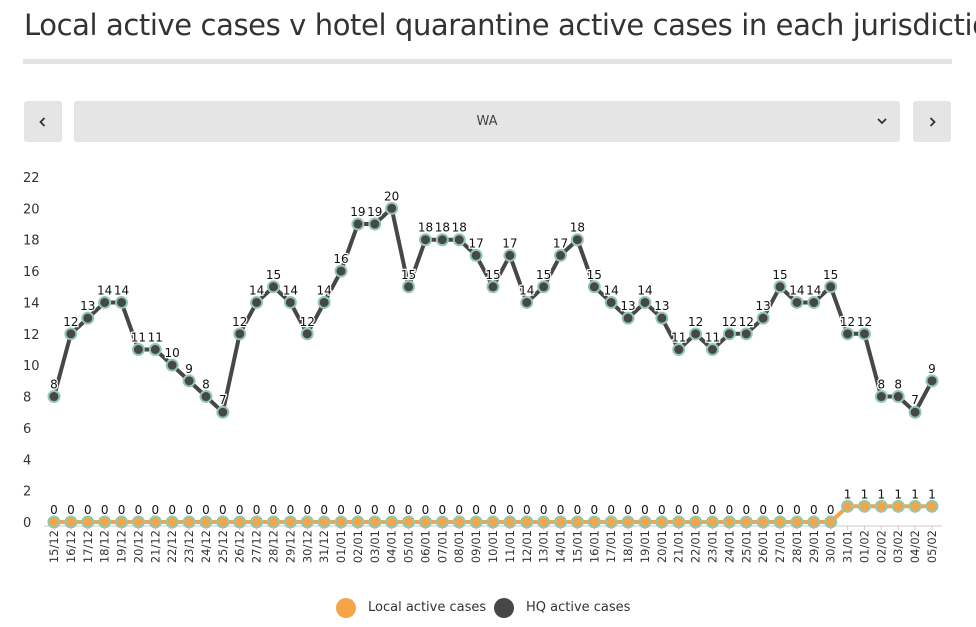  I want to click on y-tick-label: 0, so click(27, 523).